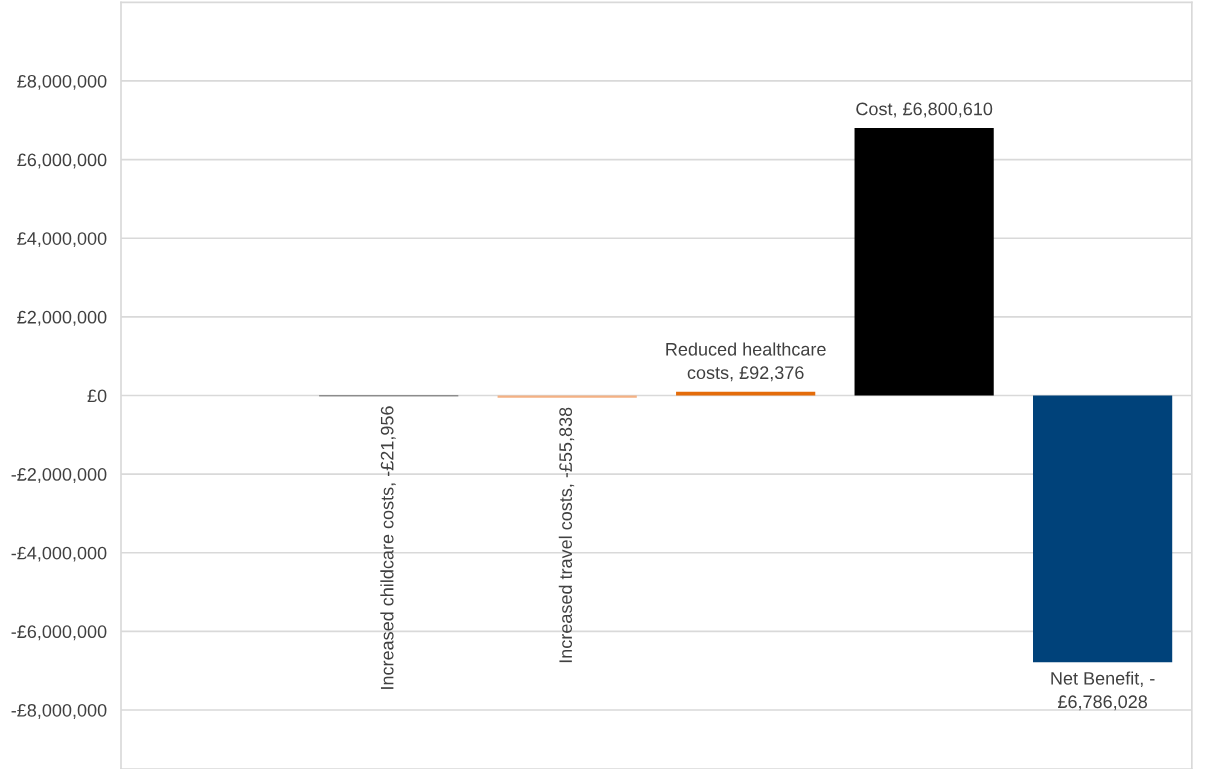  Describe the element at coordinates (97, 396) in the screenshot. I see `y-tick-label: £0` at that location.